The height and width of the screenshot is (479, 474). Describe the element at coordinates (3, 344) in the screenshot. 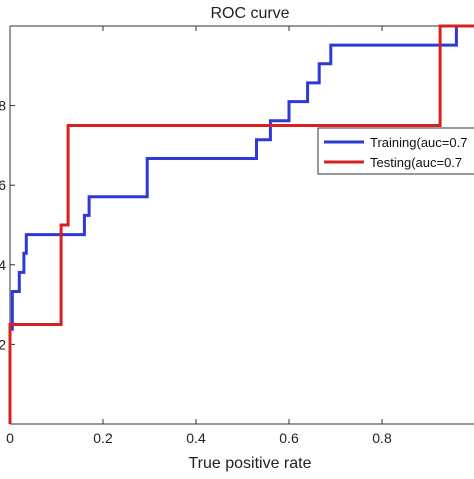

I see `y-tick-label-0: 2` at that location.